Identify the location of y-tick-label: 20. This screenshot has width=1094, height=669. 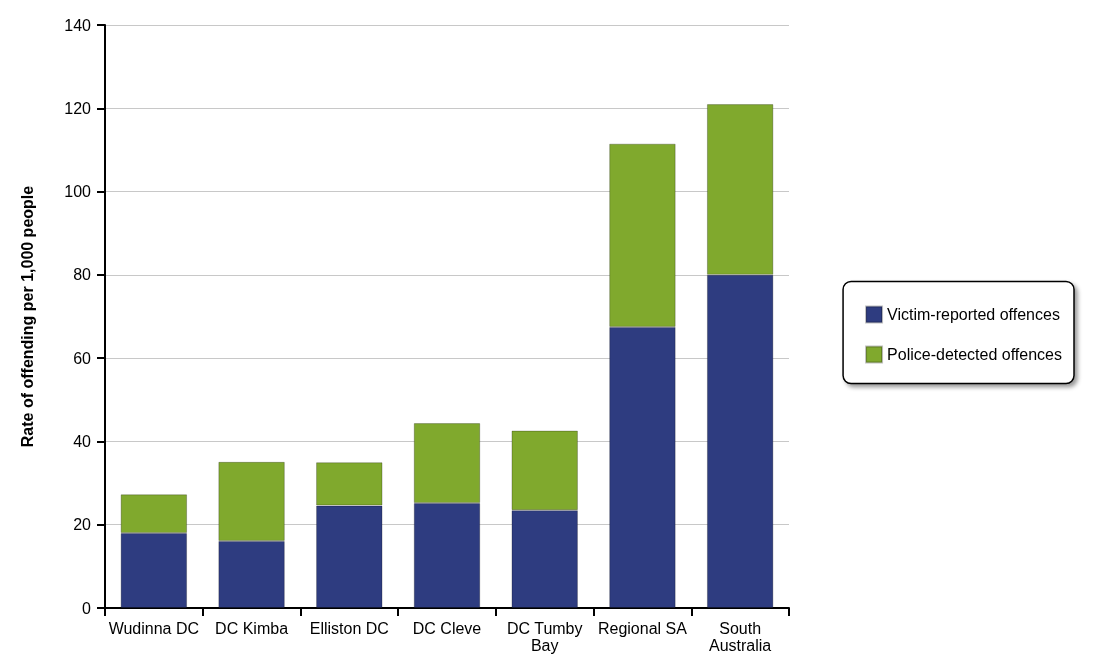
(82, 525).